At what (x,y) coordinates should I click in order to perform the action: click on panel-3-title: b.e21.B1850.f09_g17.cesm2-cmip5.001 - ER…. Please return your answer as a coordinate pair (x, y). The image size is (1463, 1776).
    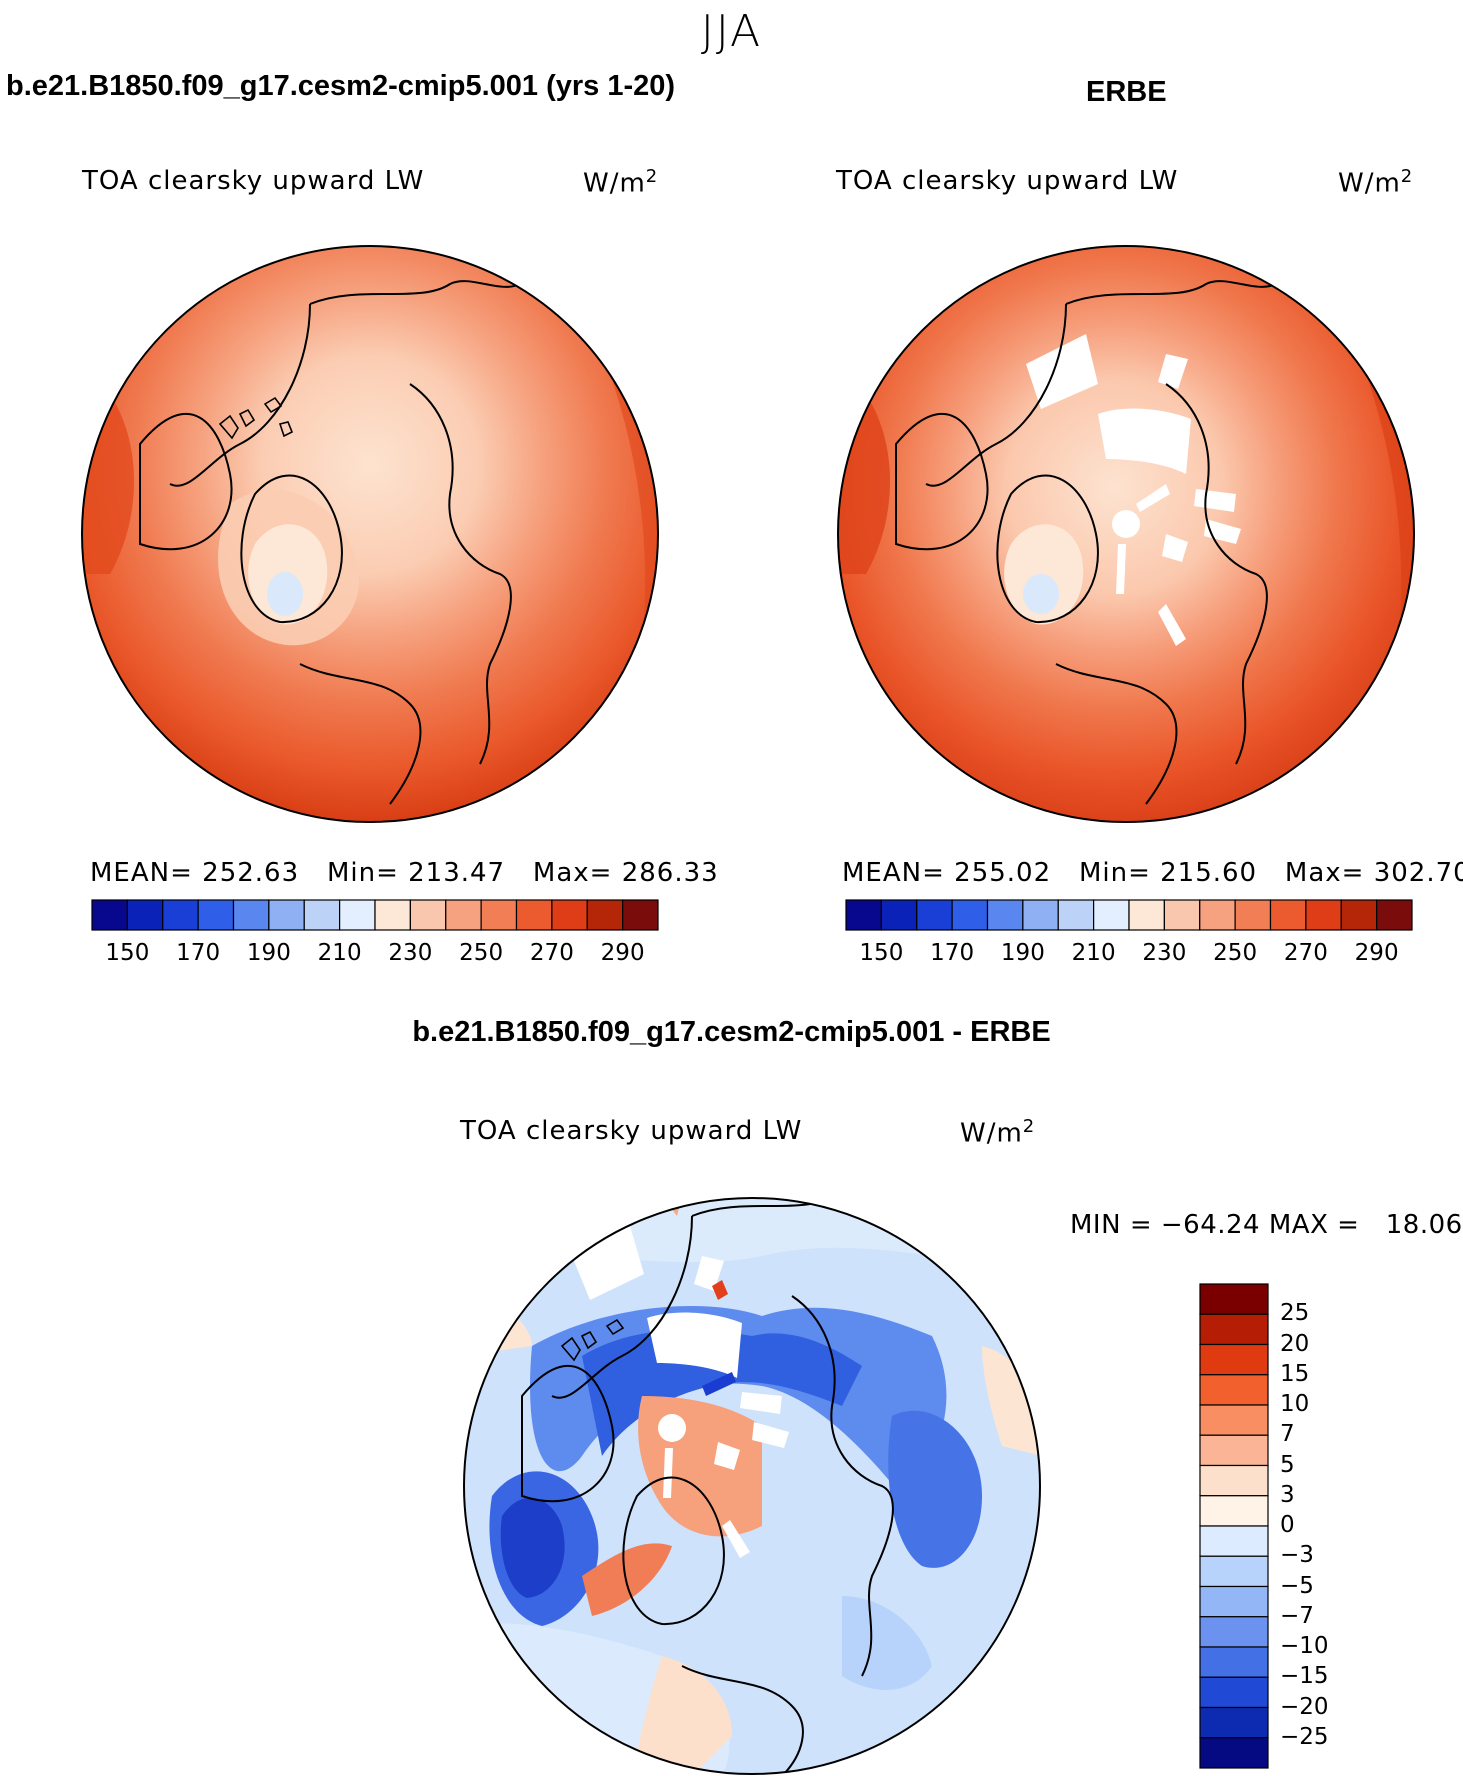
    Looking at the image, I should click on (731, 1032).